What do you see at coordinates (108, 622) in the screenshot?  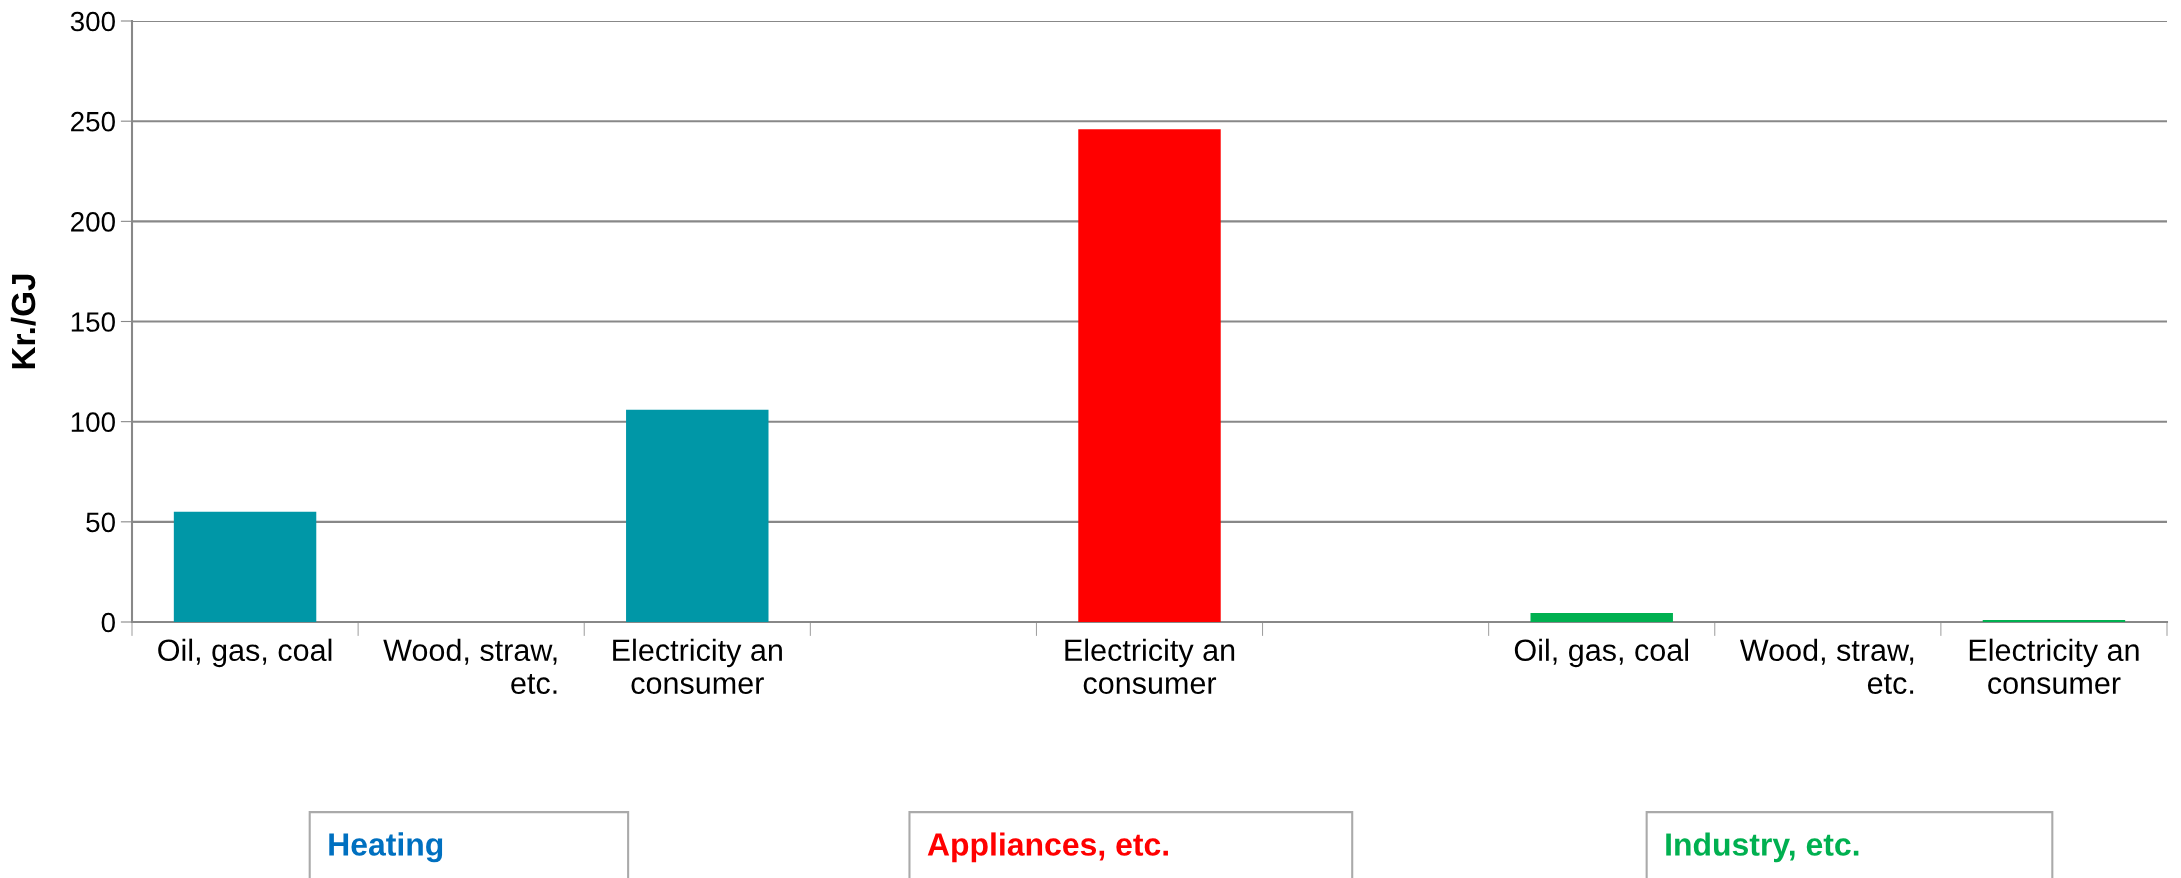 I see `y-tick-label: 0` at bounding box center [108, 622].